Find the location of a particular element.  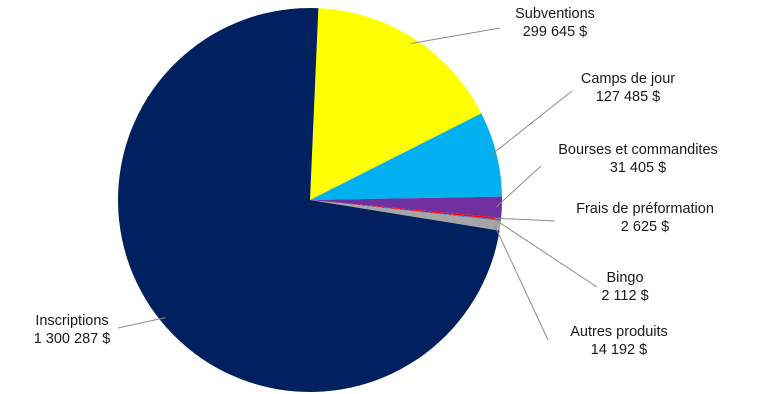

slice-value: 31 405 $ is located at coordinates (638, 168).